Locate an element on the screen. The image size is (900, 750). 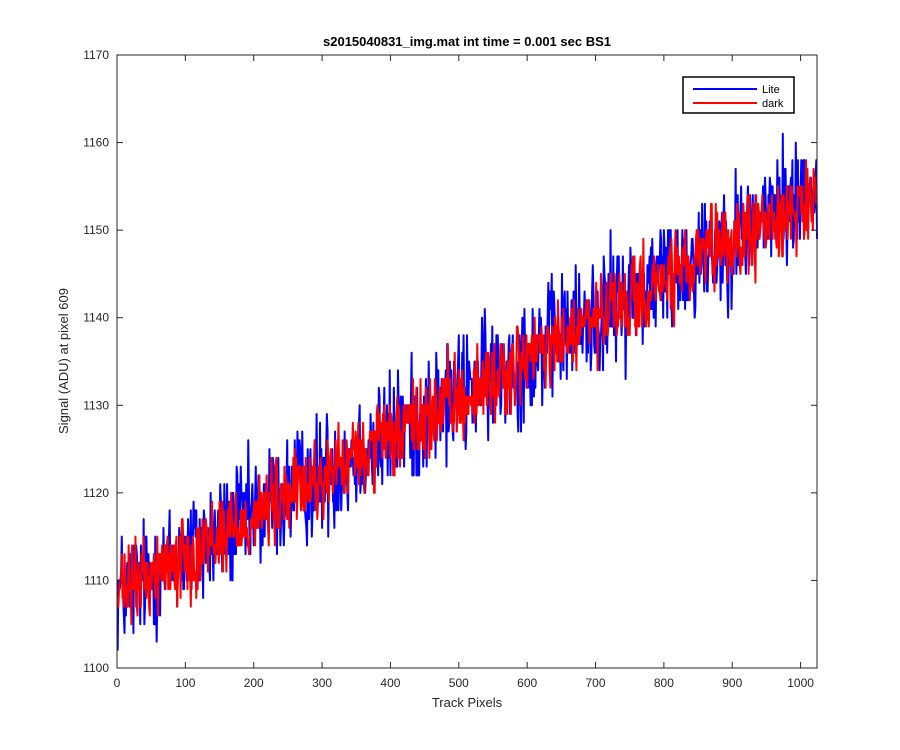
legend-label-lite: Lite is located at coordinates (771, 90).